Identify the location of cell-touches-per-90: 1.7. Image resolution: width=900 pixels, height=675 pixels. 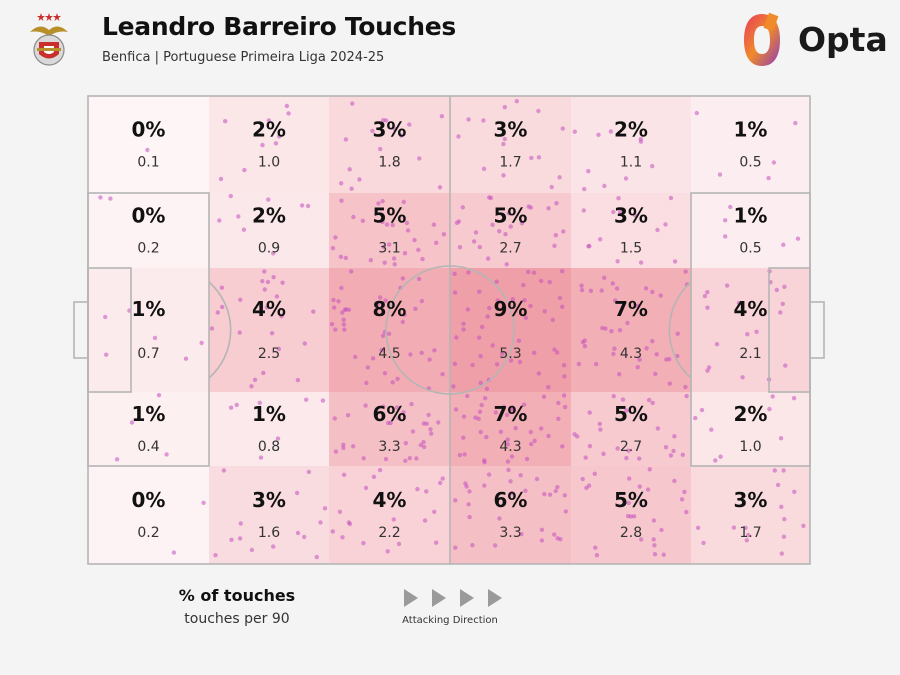
(510, 163).